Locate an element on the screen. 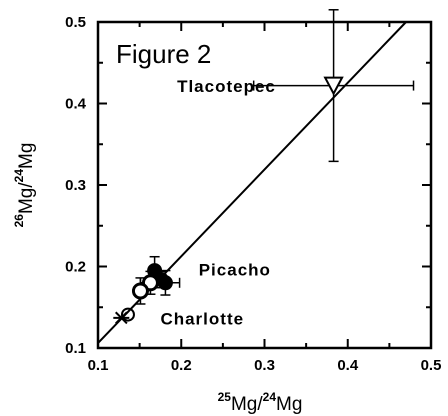 This screenshot has width=448, height=416. triangle-marker is located at coordinates (333, 86).